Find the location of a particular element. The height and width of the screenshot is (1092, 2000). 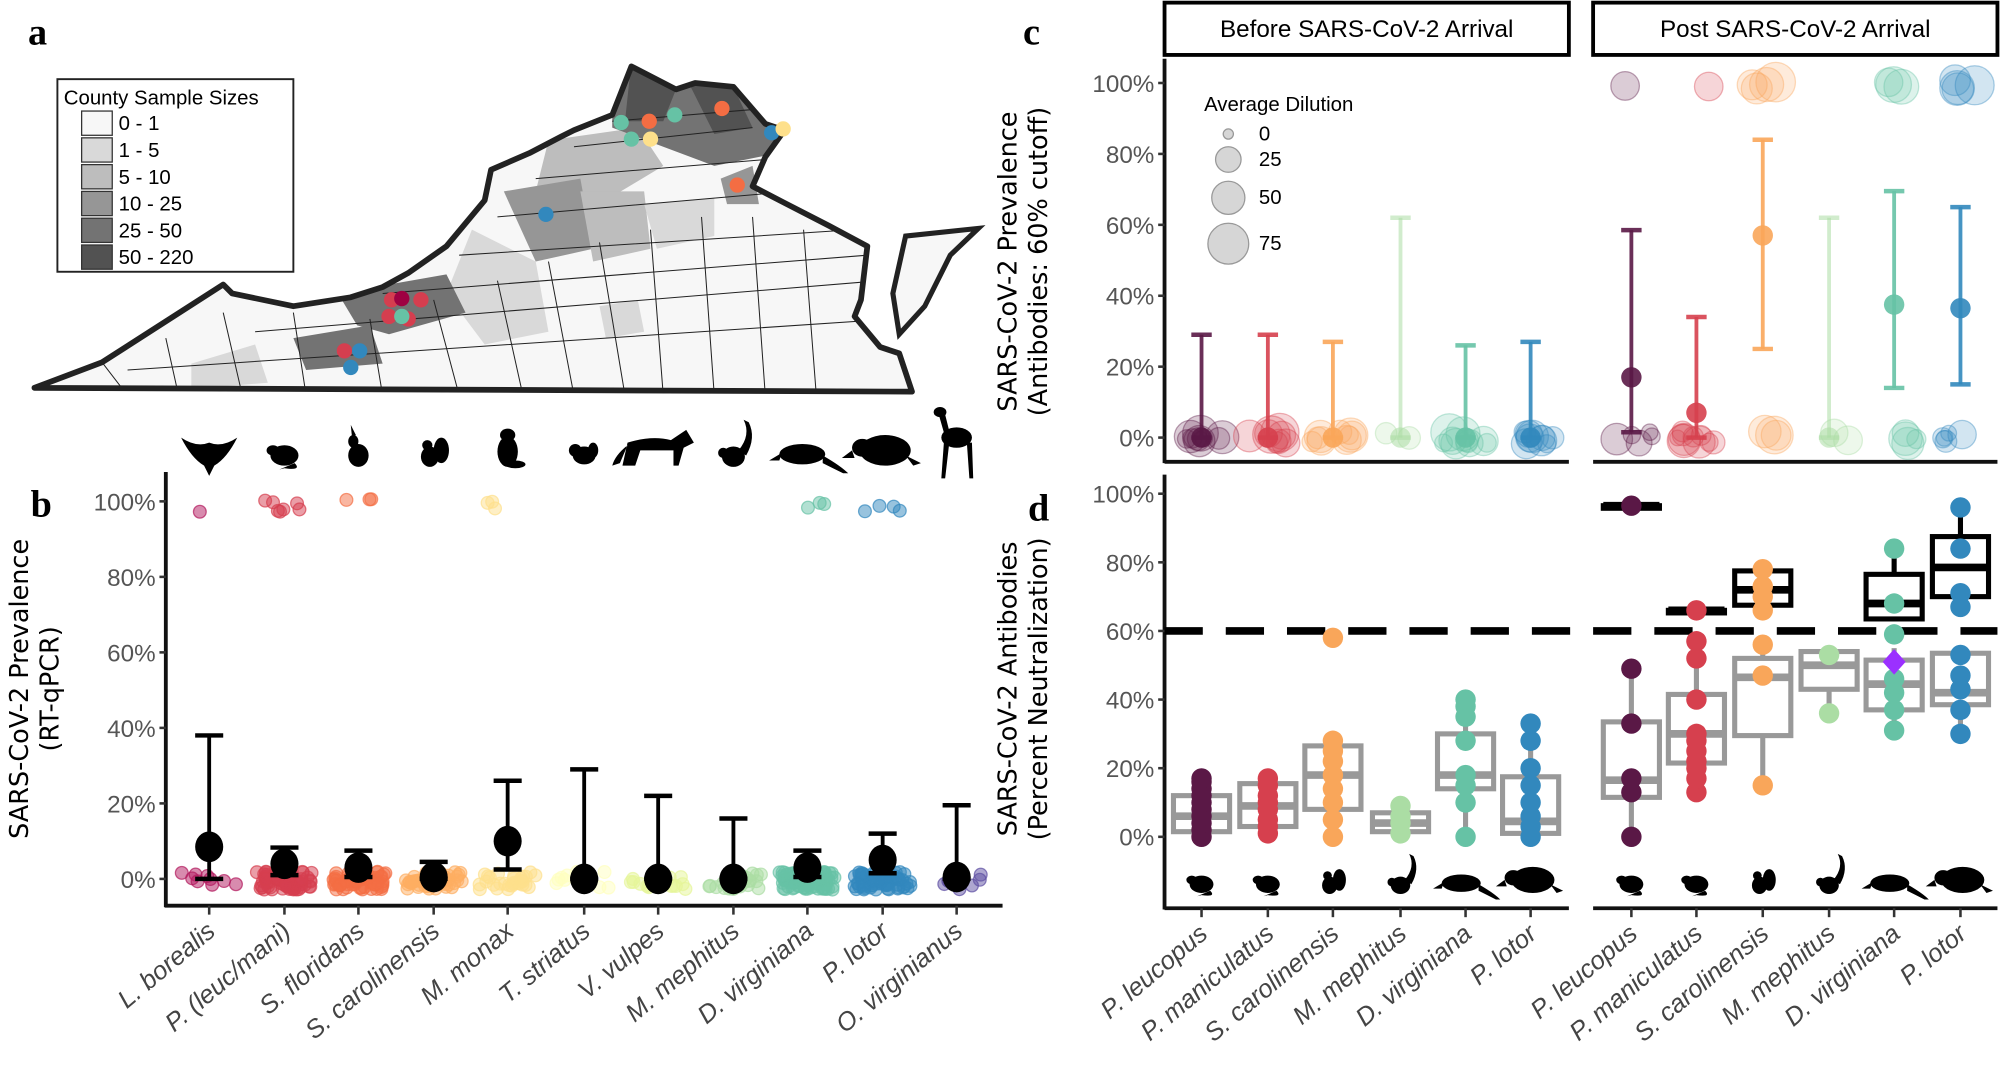

size-legend-label: 25 is located at coordinates (1270, 160).